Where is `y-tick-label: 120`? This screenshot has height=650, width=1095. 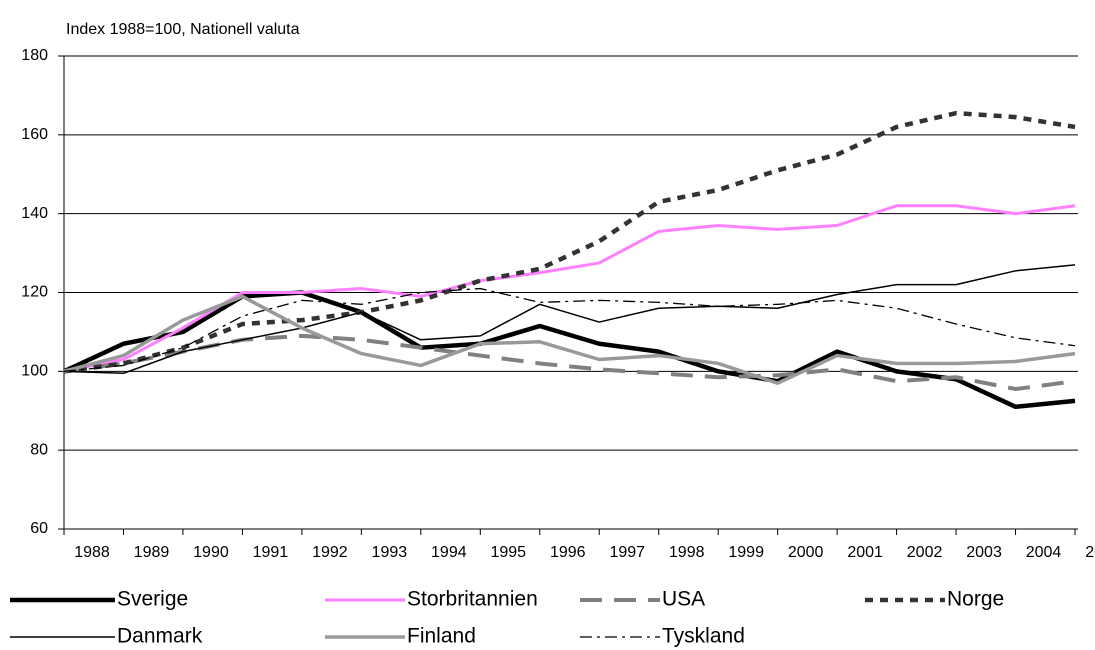
y-tick-label: 120 is located at coordinates (34, 292).